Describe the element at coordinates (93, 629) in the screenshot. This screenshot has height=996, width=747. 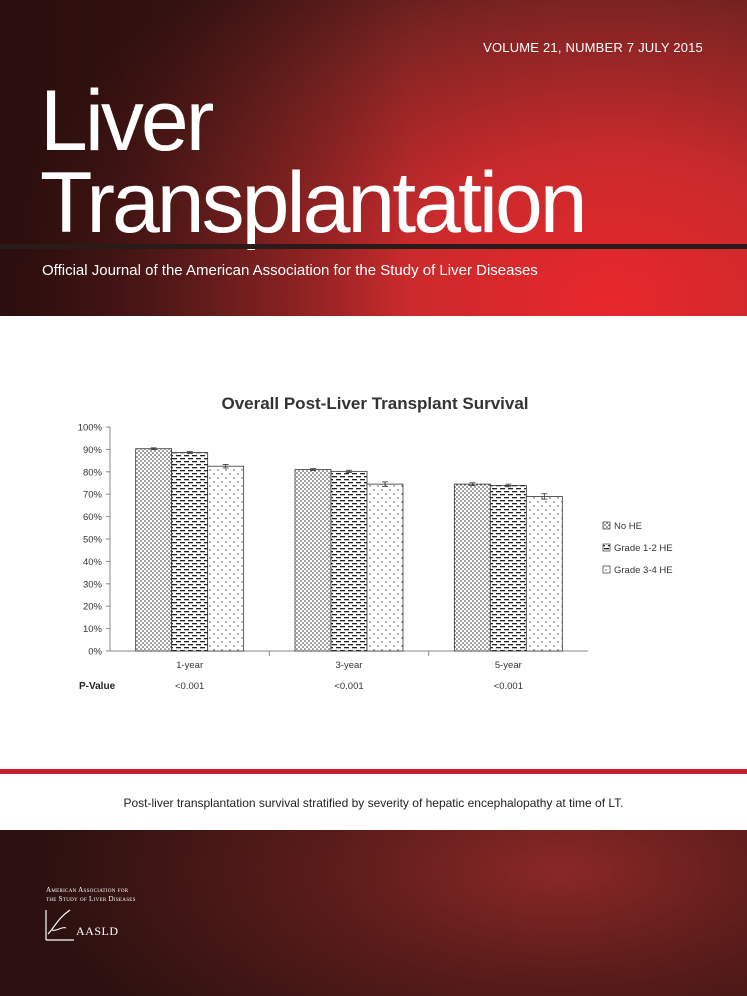
I see `y-tick-label: 10%` at that location.